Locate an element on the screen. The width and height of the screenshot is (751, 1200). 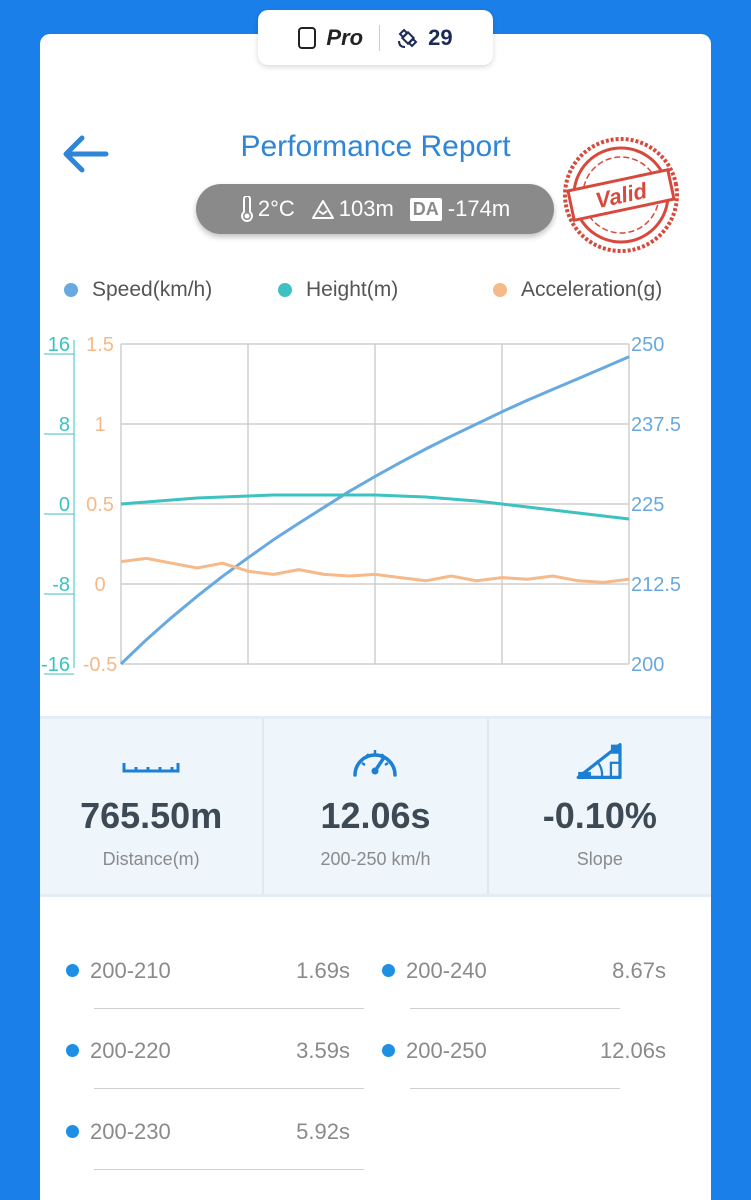
stat-label: Slope is located at coordinates (599, 859).